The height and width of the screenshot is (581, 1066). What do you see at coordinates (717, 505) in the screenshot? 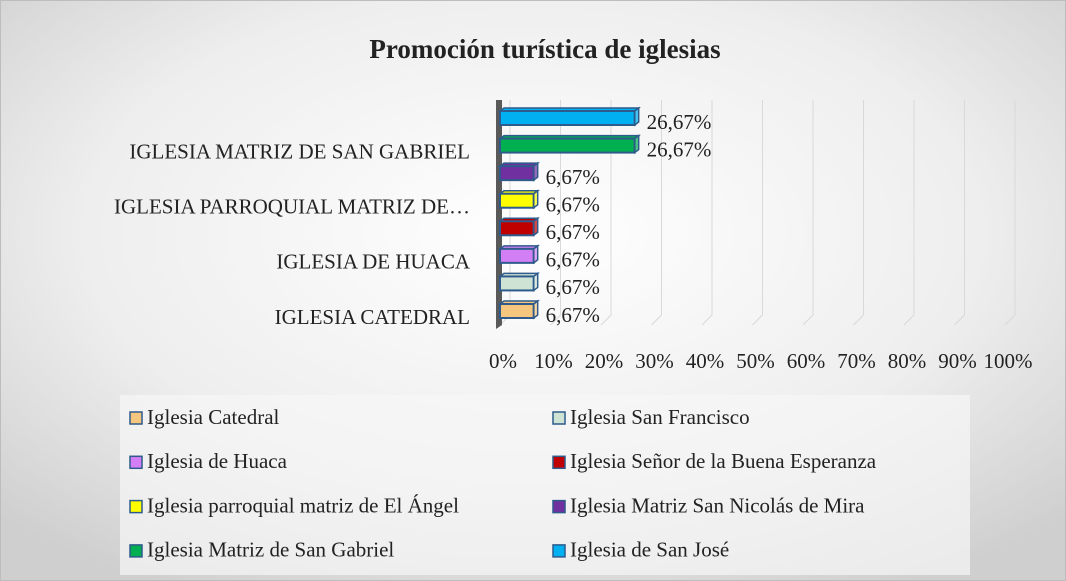
I see `legend-label: Iglesia Matriz San Nicolás de Mira` at bounding box center [717, 505].